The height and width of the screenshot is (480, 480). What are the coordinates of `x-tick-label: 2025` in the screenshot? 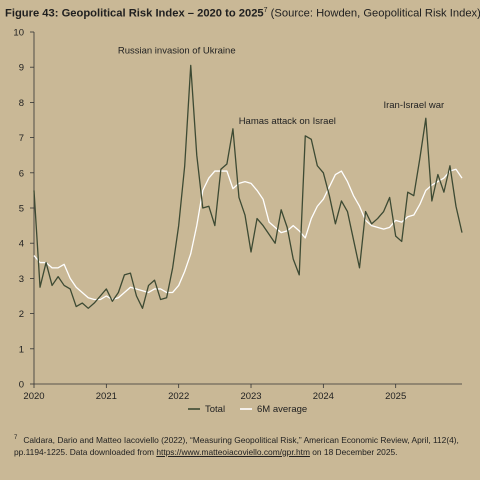 It's located at (395, 396).